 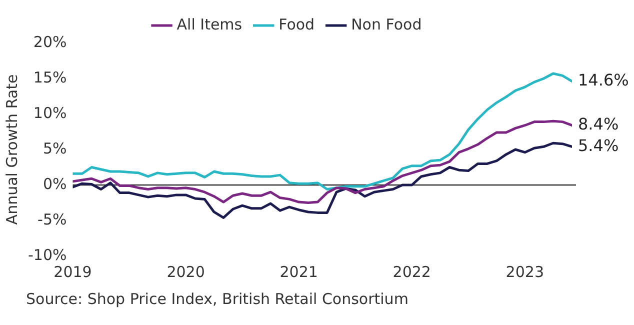 What do you see at coordinates (386, 24) in the screenshot?
I see `legend-label: Non Food` at bounding box center [386, 24].